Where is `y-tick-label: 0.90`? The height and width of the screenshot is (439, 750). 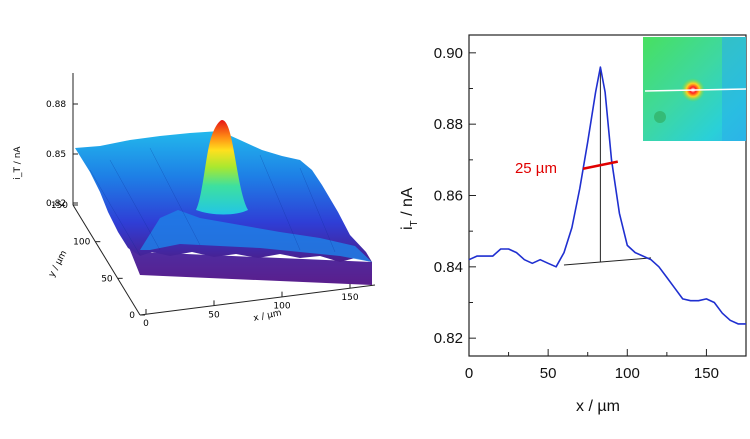
y-tick-label: 0.90 is located at coordinates (448, 53).